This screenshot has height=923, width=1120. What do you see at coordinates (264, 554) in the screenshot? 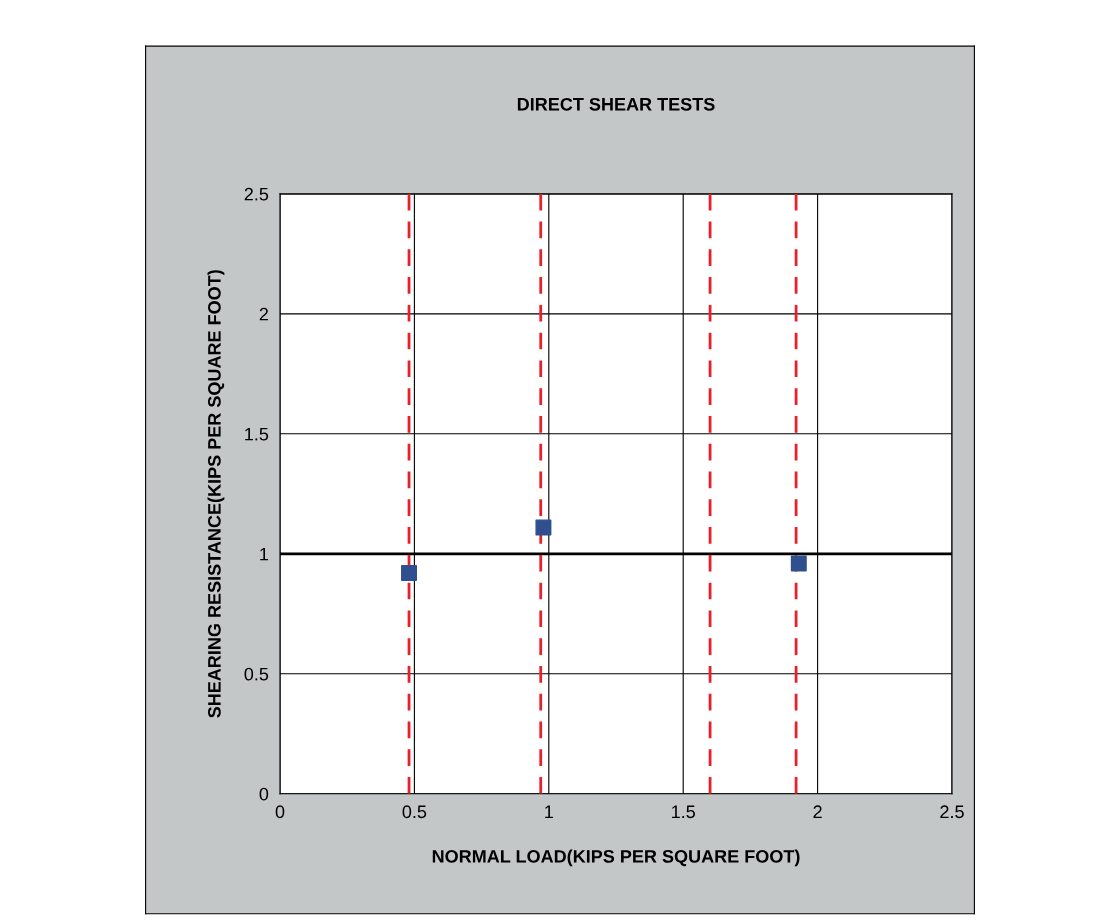
I see `y-tick-label: 1` at bounding box center [264, 554].